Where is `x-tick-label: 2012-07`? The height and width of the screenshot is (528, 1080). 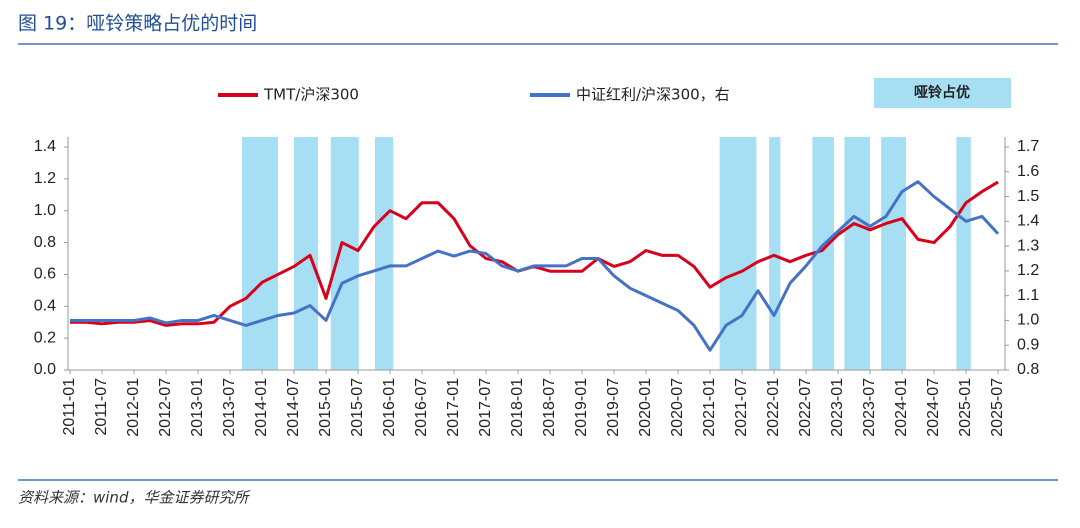
x-tick-label: 2012-07 is located at coordinates (165, 407).